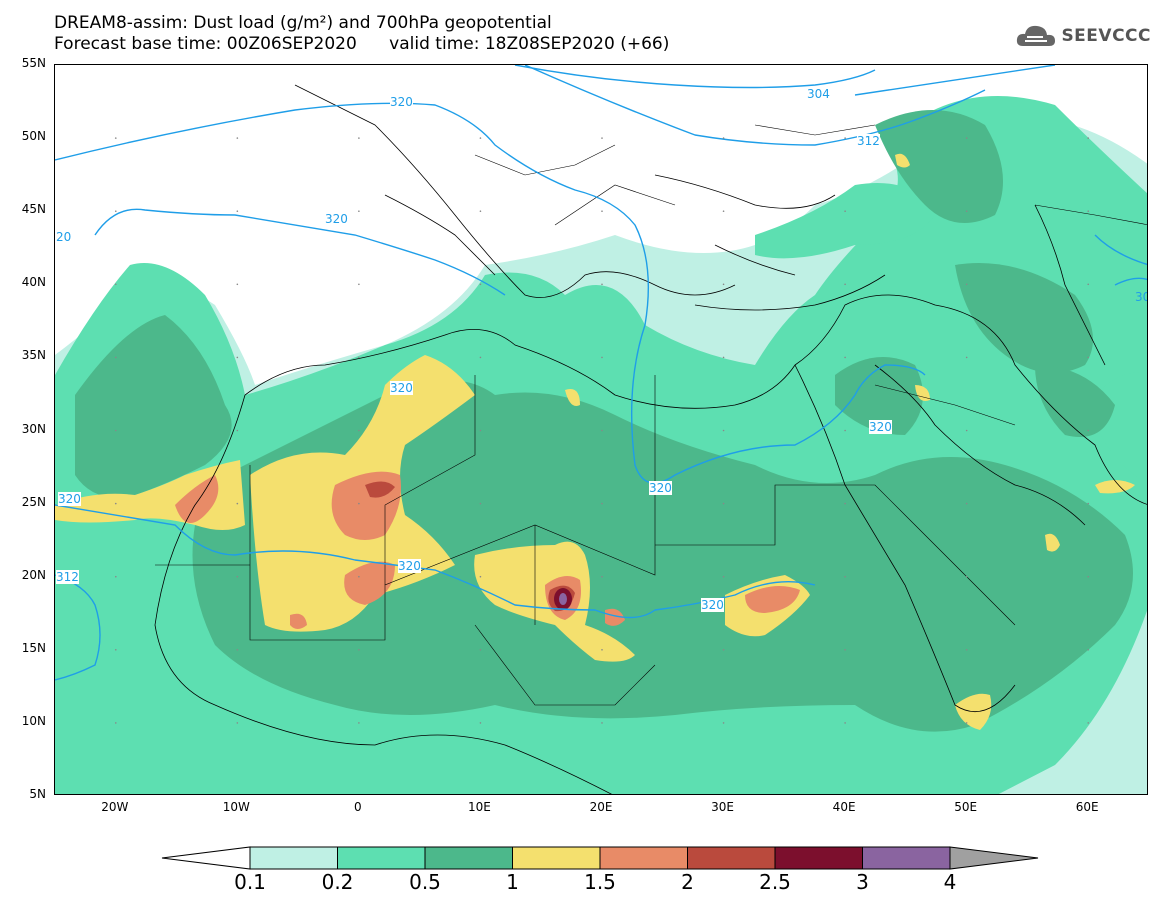 The height and width of the screenshot is (907, 1165). What do you see at coordinates (775, 882) in the screenshot?
I see `colorbar-label: 2.5` at bounding box center [775, 882].